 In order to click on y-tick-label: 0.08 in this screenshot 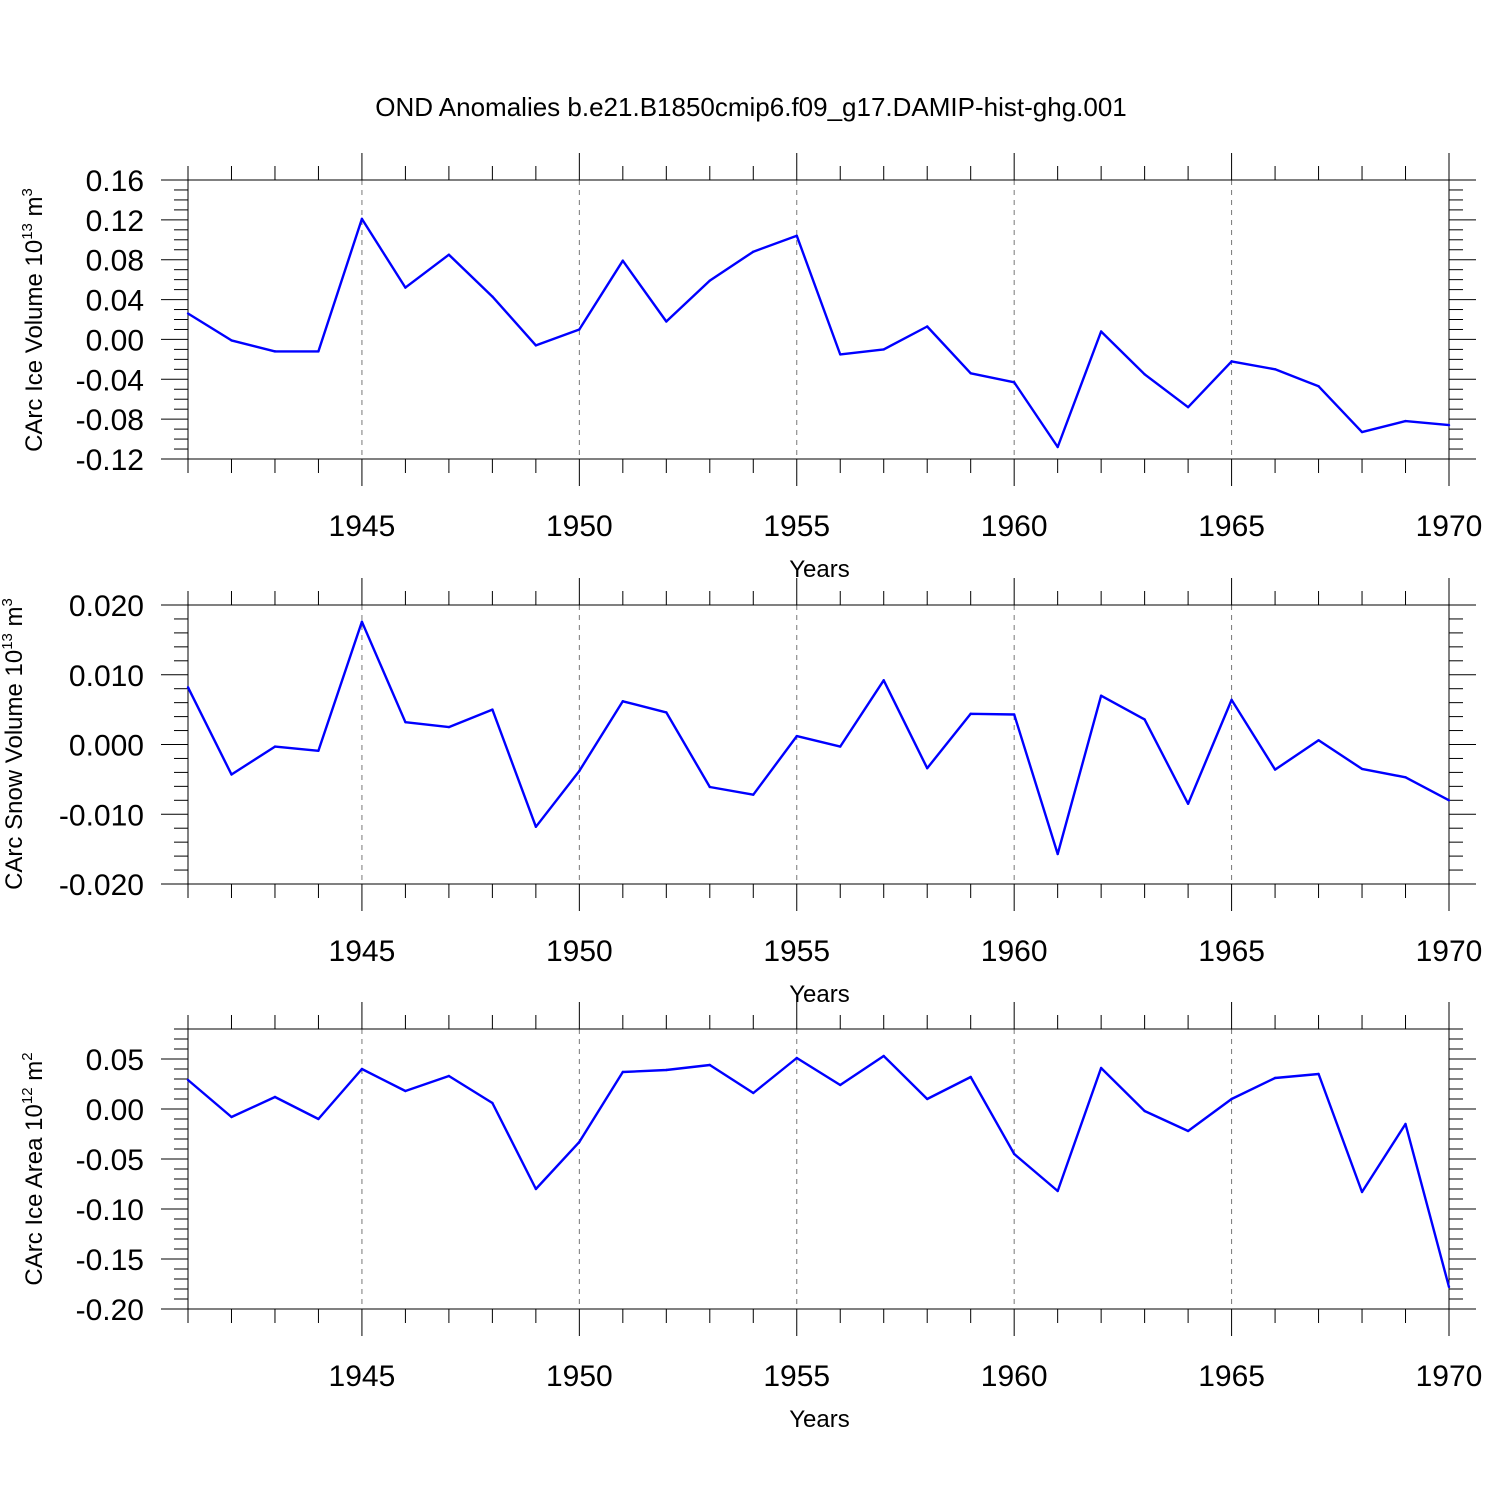, I will do `click(115, 261)`.